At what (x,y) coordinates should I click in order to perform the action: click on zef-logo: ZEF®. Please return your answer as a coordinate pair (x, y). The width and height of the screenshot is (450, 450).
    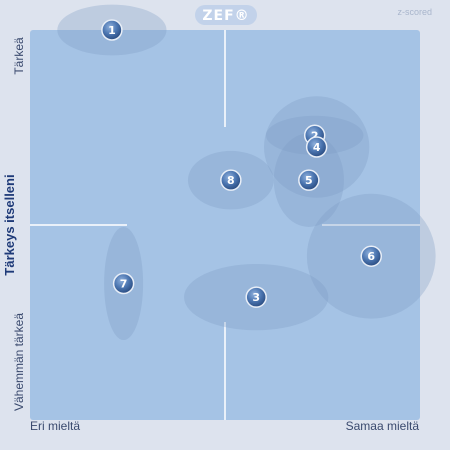
    Looking at the image, I should click on (226, 15).